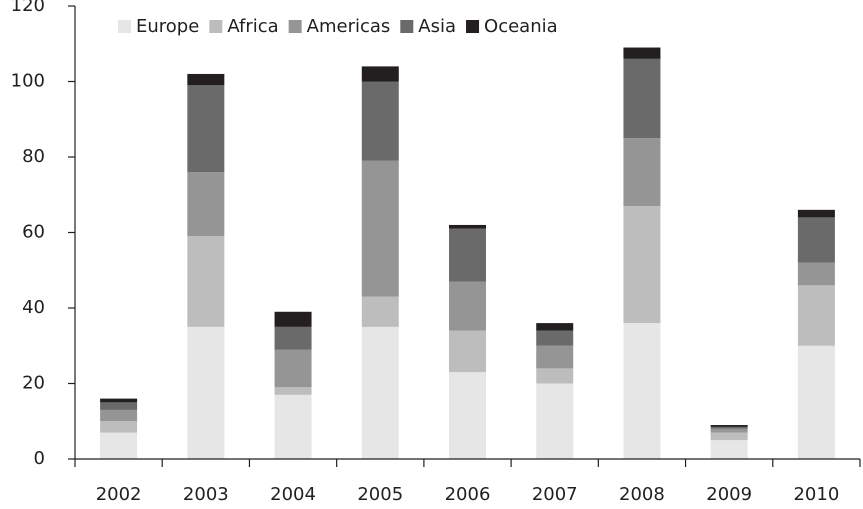 Image resolution: width=863 pixels, height=509 pixels. Describe the element at coordinates (293, 494) in the screenshot. I see `x-tick-label: 2004` at that location.